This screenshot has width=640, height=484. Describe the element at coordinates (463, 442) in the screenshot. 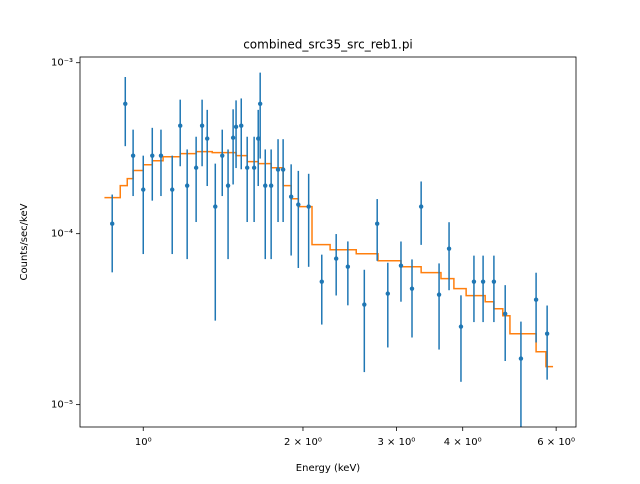

I see `x-tick-label: 4 × 10⁰` at that location.